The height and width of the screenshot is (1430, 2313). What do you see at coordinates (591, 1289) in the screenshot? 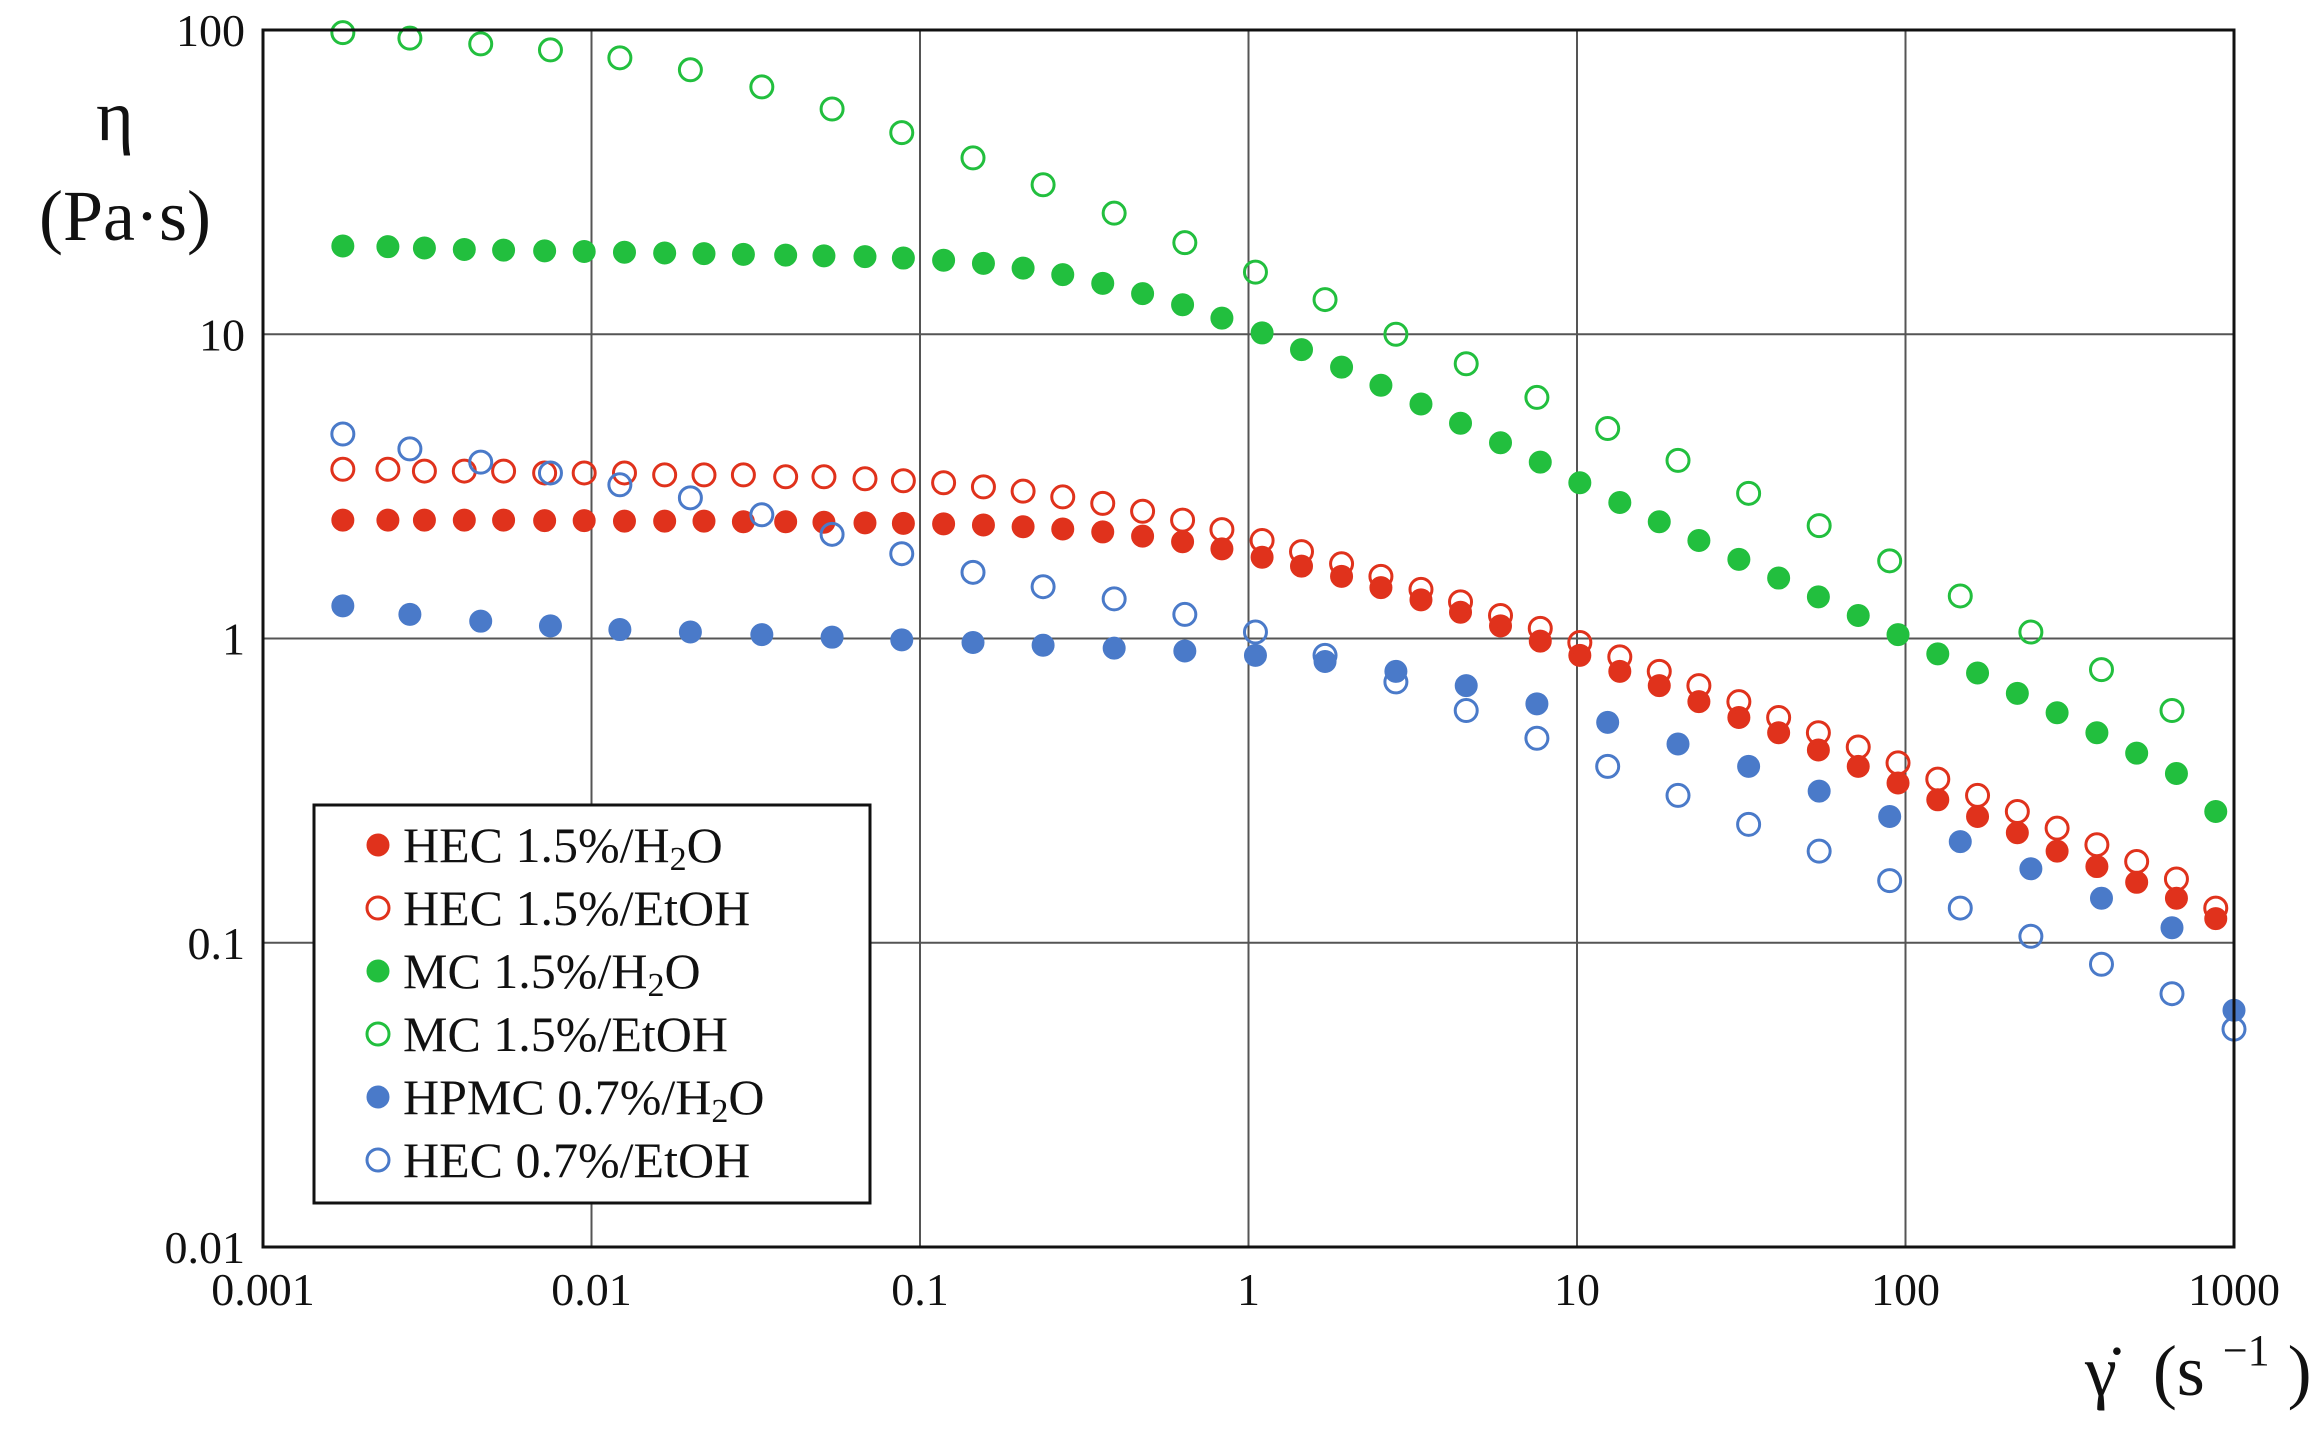
I see `x-tick-label: 0.01` at bounding box center [591, 1289].